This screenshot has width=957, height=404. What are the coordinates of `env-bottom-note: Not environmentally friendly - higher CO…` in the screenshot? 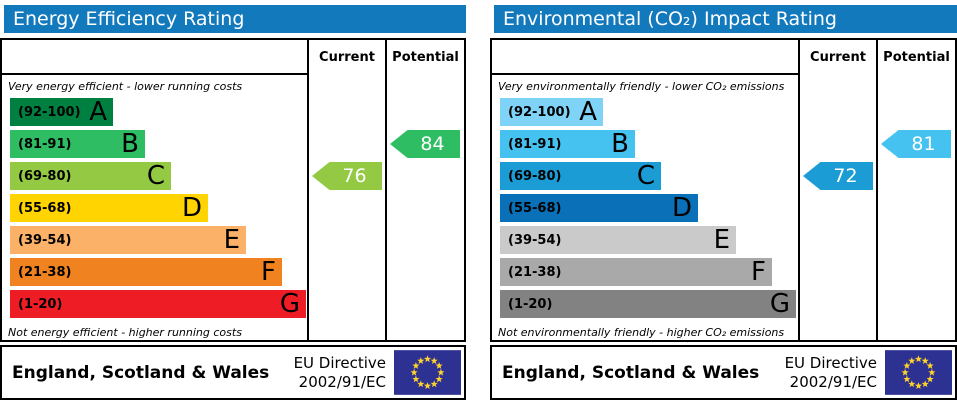 It's located at (641, 332).